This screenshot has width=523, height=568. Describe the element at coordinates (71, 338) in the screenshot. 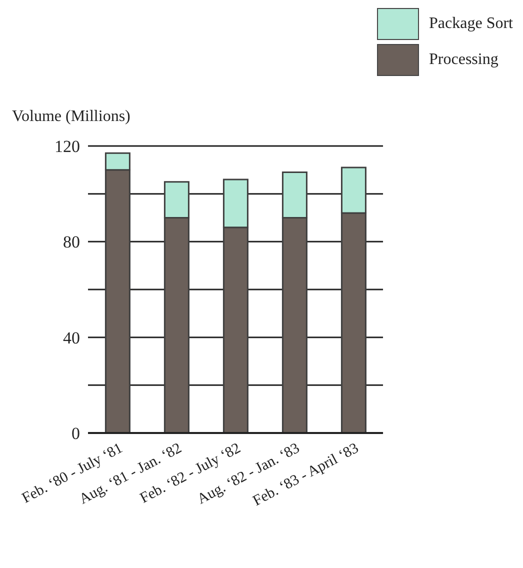

I see `y-tick-label: 40` at that location.